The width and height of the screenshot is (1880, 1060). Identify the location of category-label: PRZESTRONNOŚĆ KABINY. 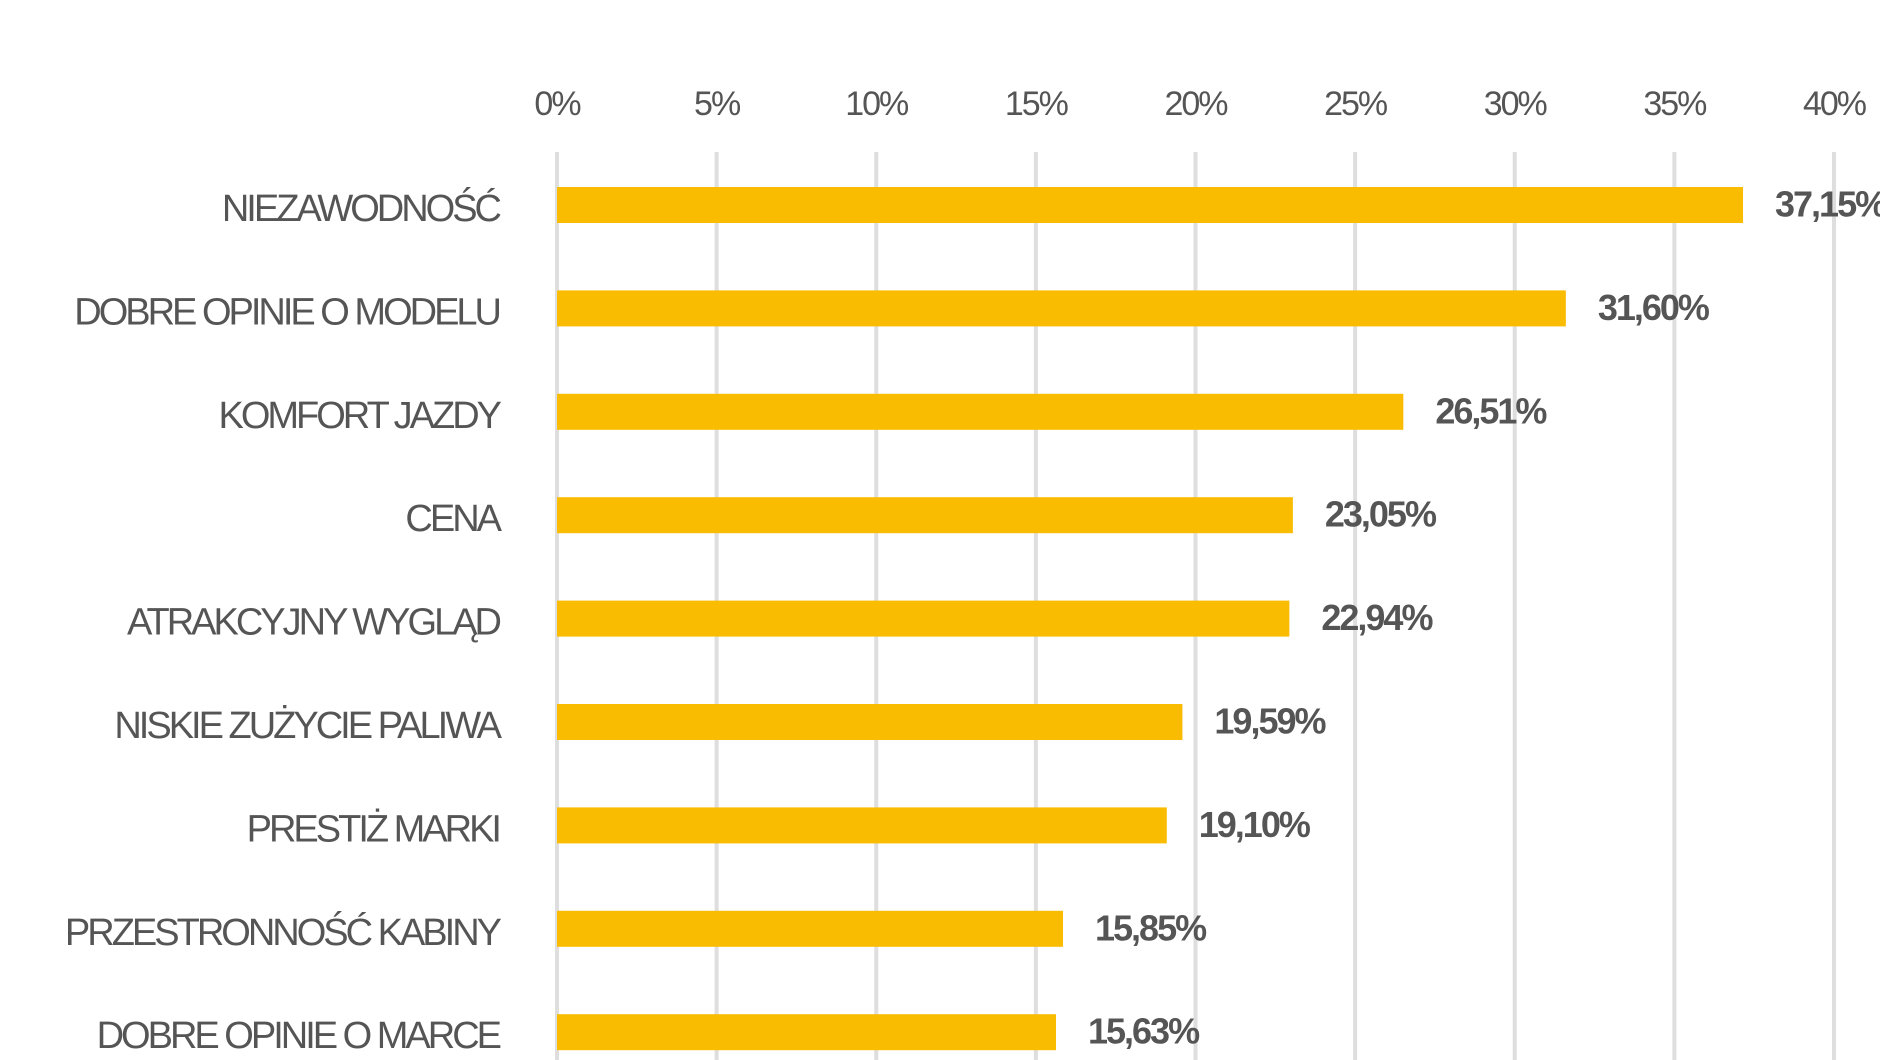
(283, 931).